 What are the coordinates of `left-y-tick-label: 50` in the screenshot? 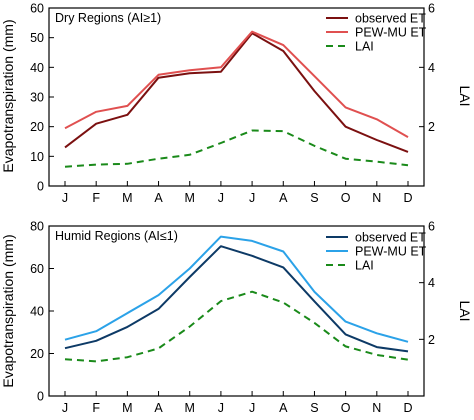 It's located at (37, 38).